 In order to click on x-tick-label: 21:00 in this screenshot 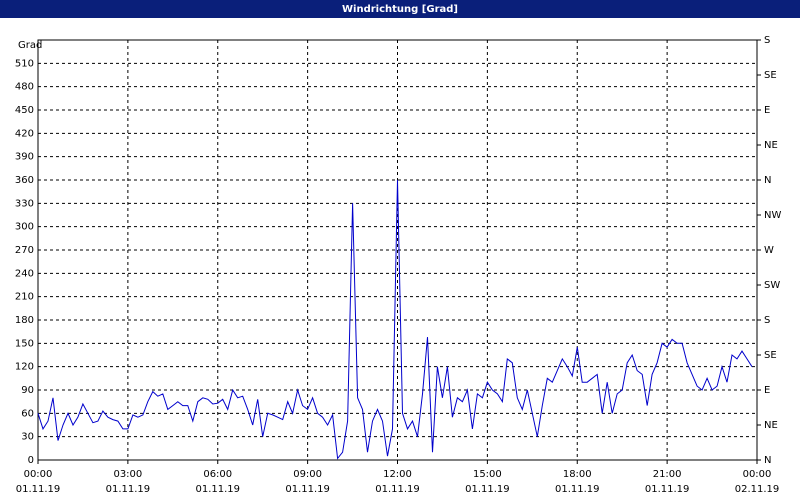, I will do `click(667, 474)`.